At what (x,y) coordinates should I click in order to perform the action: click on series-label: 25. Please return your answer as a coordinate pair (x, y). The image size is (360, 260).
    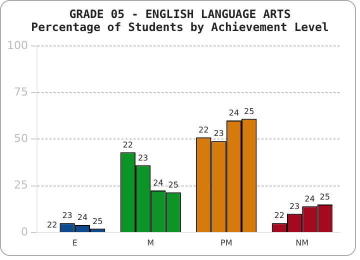
    Looking at the image, I should click on (97, 221).